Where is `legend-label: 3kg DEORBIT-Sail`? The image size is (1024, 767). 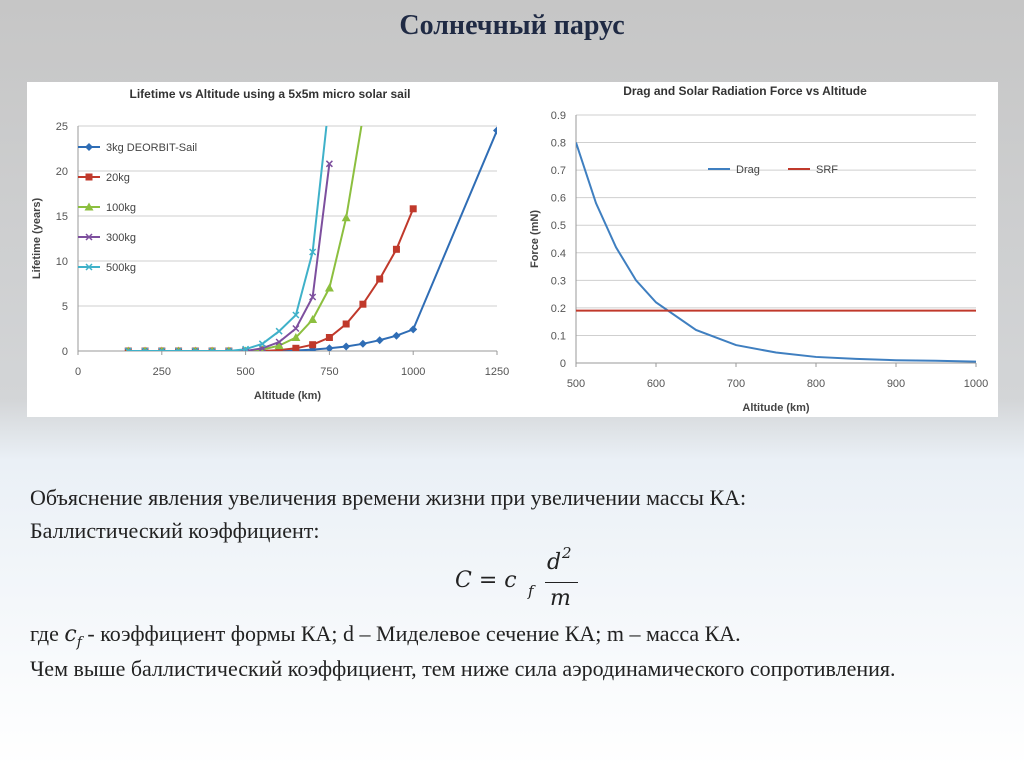
legend-label: 3kg DEORBIT-Sail is located at coordinates (151, 148).